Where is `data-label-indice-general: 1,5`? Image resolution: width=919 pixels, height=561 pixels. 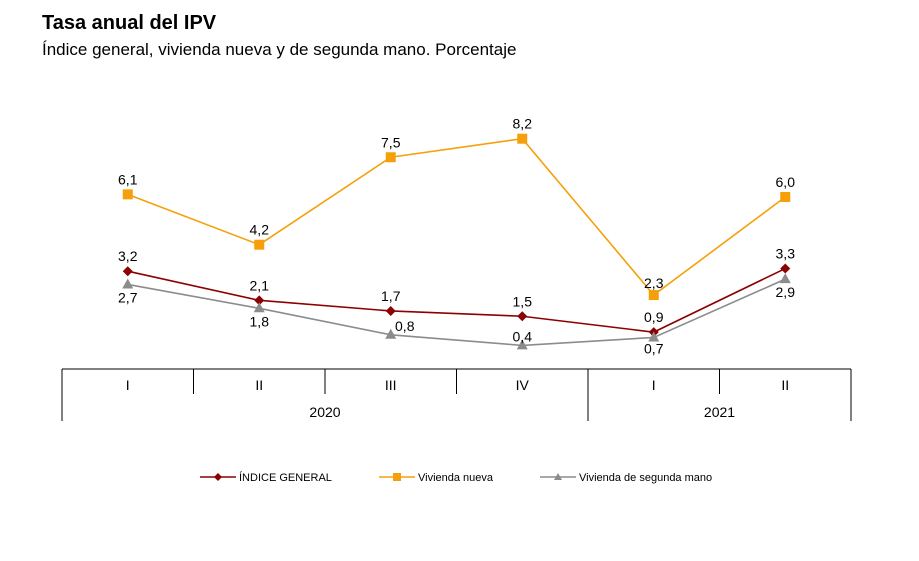
data-label-indice-general: 1,5 is located at coordinates (523, 301).